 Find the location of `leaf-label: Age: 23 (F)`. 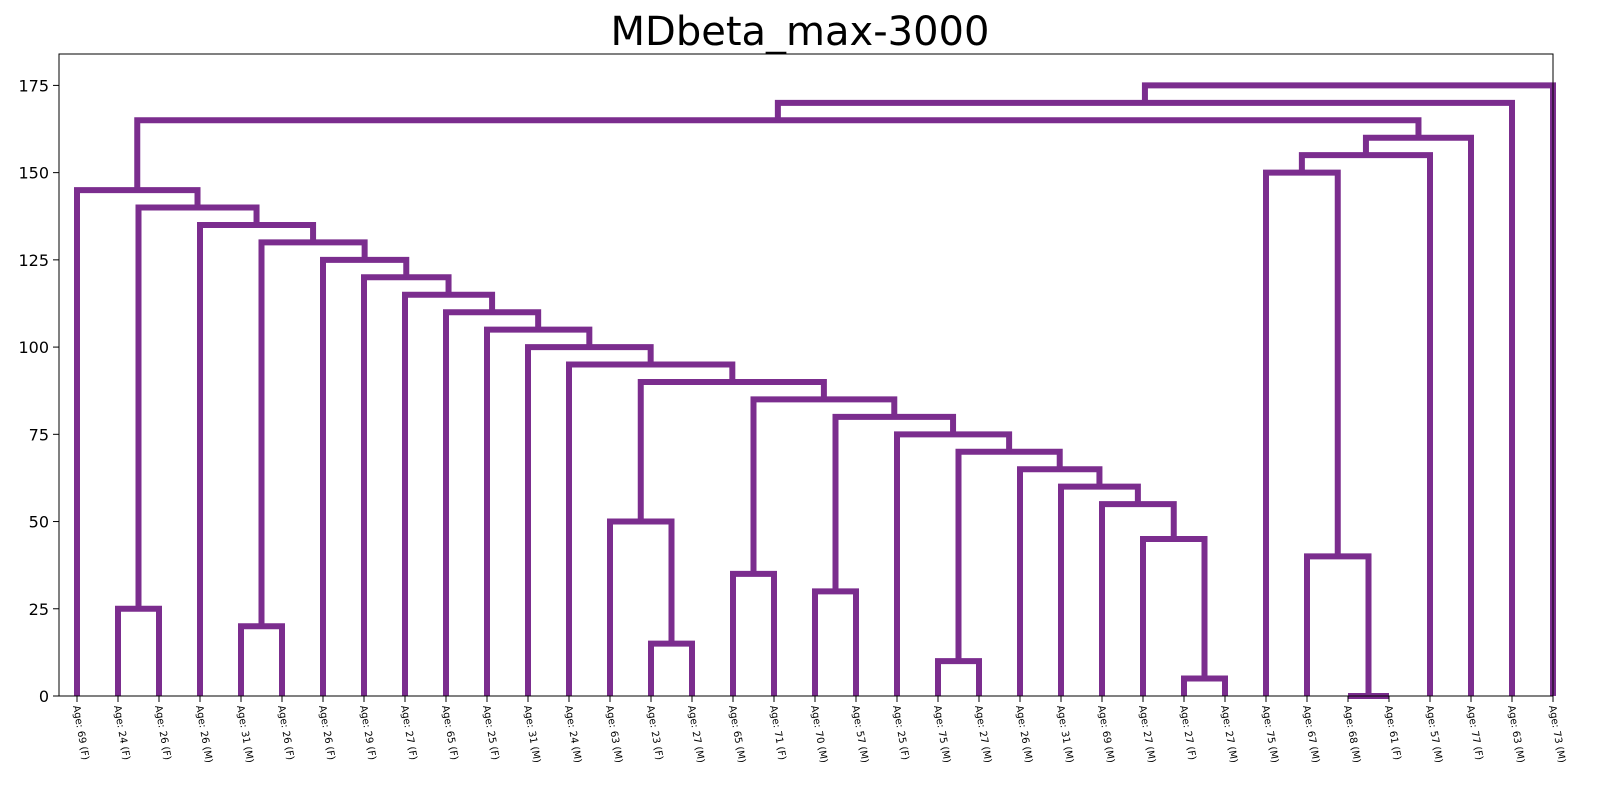

leaf-label: Age: 23 (F) is located at coordinates (654, 733).